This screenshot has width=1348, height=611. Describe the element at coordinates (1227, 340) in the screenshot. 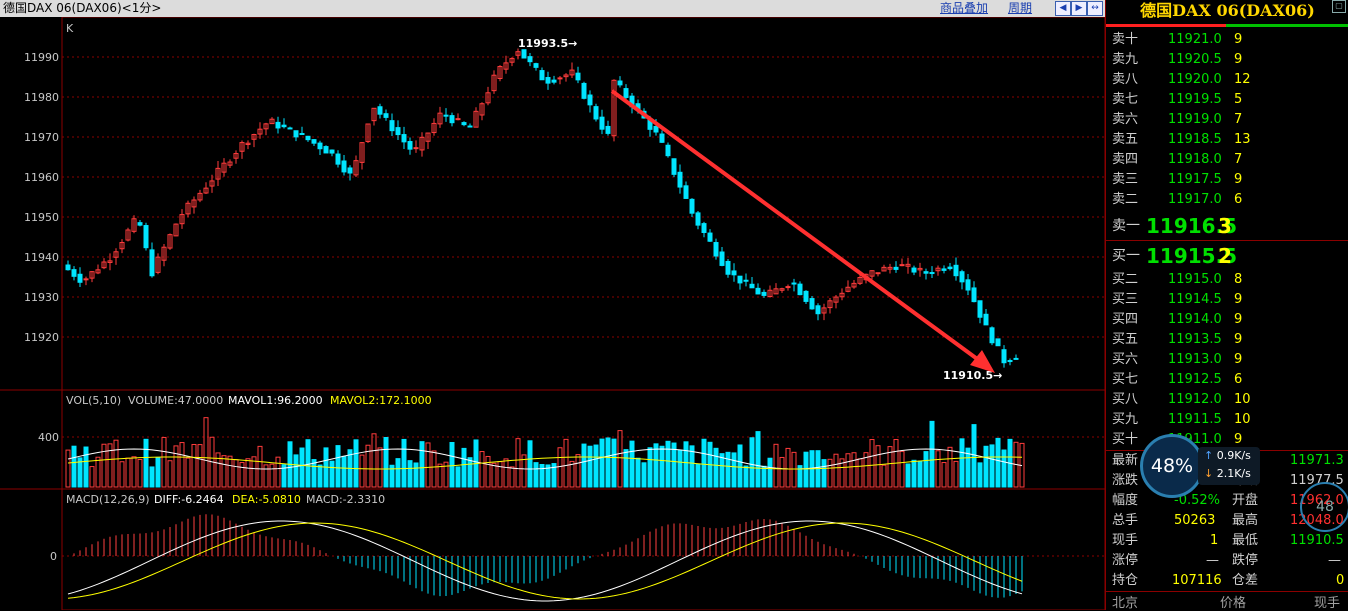

I see `bid-row: 买五 11913.5 9` at that location.